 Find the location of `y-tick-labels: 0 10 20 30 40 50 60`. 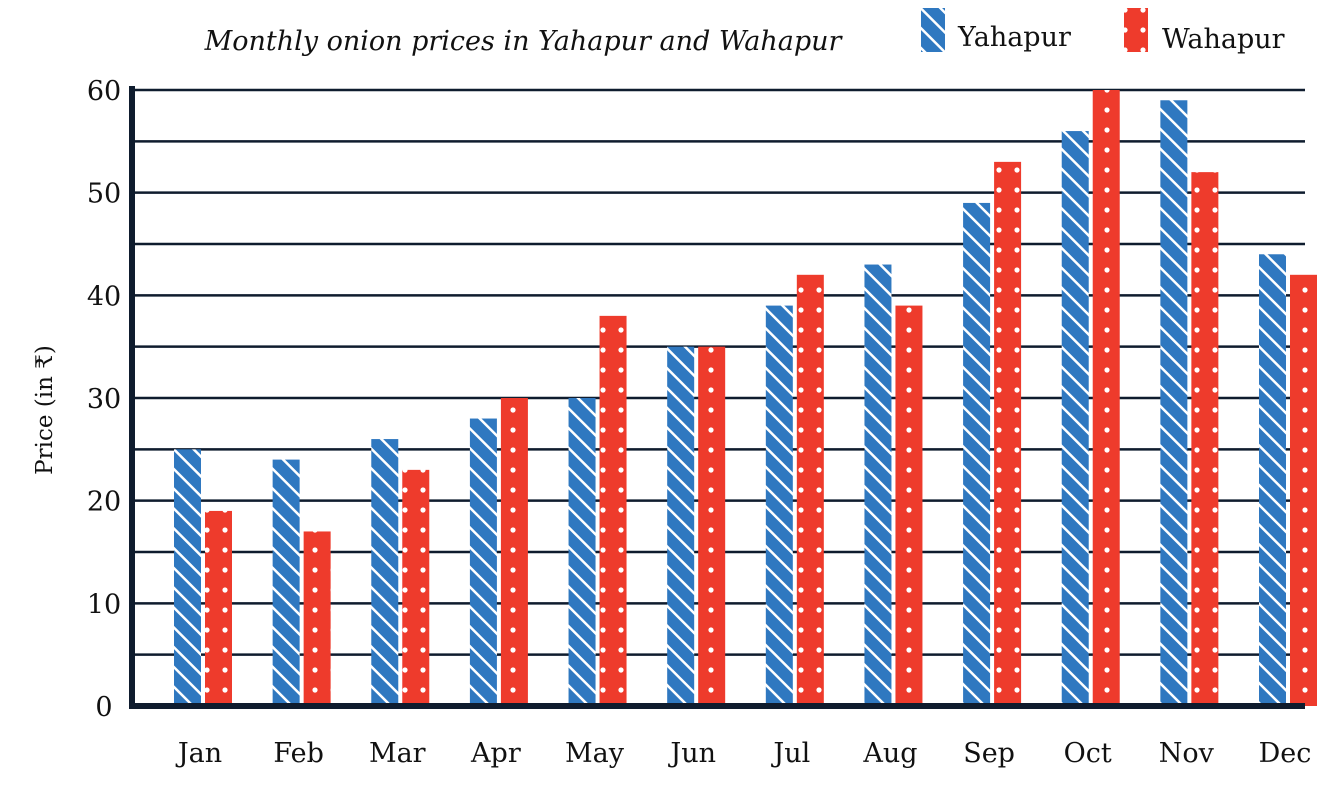

y-tick-labels: 0 10 20 30 40 50 60 is located at coordinates (104, 399).